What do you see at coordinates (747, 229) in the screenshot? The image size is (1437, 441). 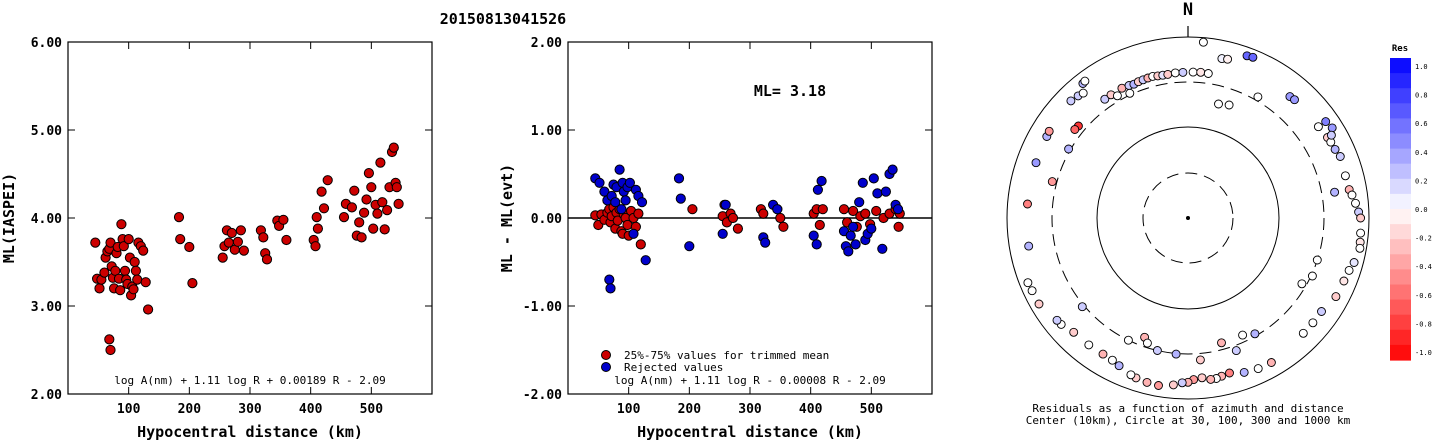 I see `plot2-points` at bounding box center [747, 229].